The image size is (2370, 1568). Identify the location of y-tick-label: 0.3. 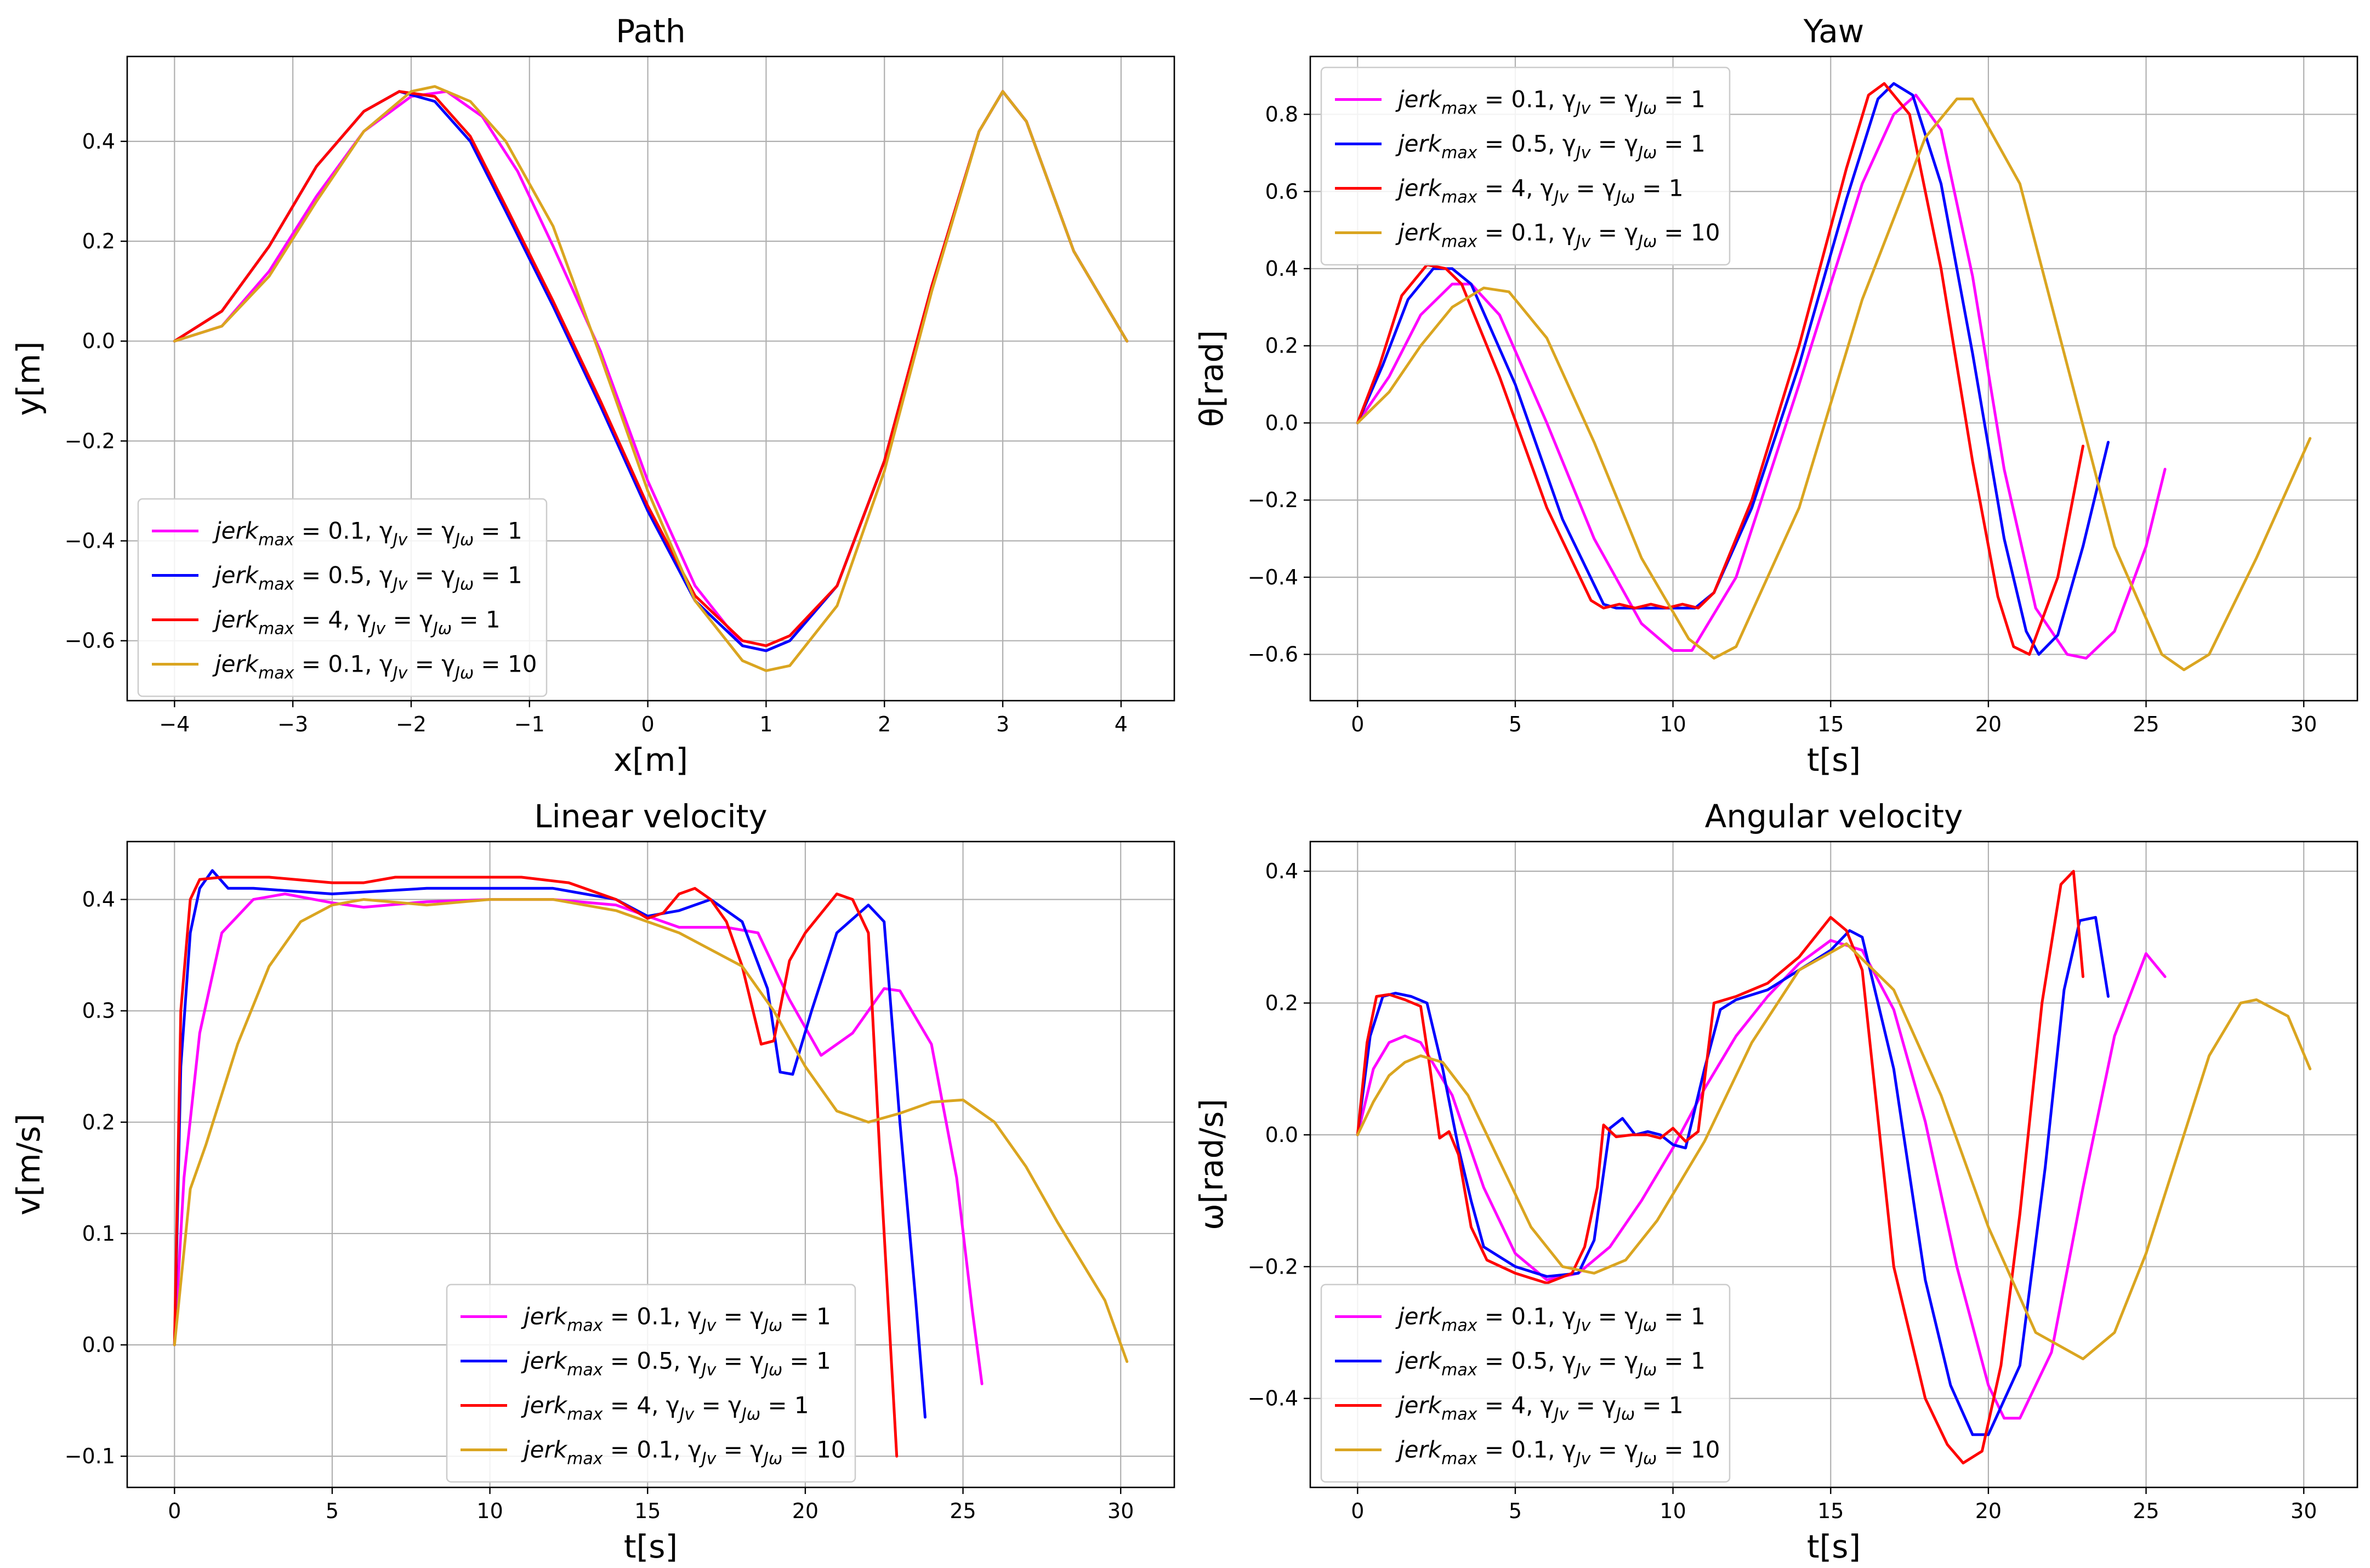
(98, 1011).